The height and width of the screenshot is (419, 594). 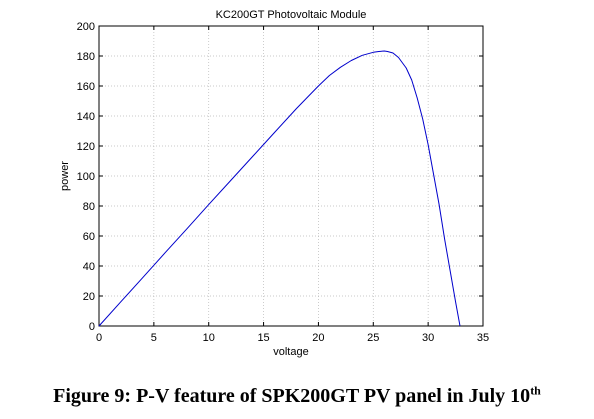 What do you see at coordinates (86, 87) in the screenshot?
I see `y-tick-label: 160` at bounding box center [86, 87].